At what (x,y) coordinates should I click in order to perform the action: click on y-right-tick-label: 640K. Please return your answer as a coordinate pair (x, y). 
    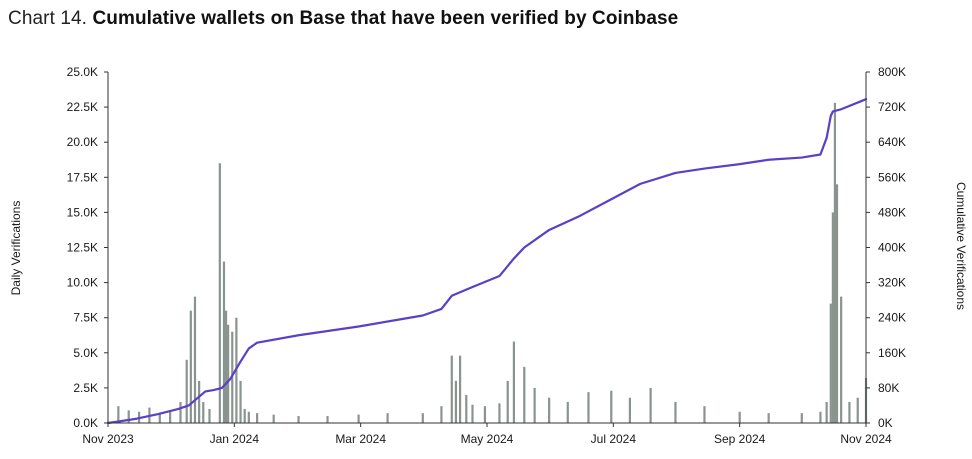
    Looking at the image, I should click on (892, 142).